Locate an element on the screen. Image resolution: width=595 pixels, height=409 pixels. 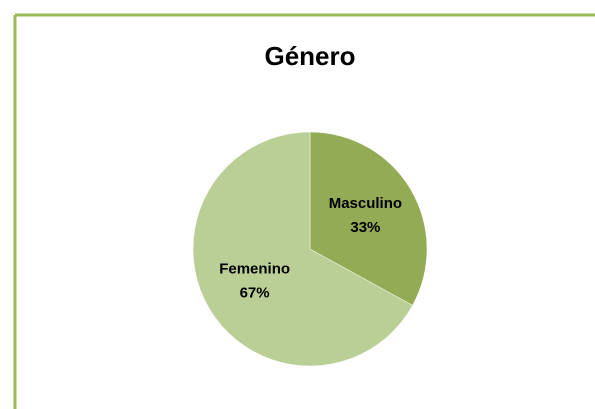
pie-slice is located at coordinates (368, 218).